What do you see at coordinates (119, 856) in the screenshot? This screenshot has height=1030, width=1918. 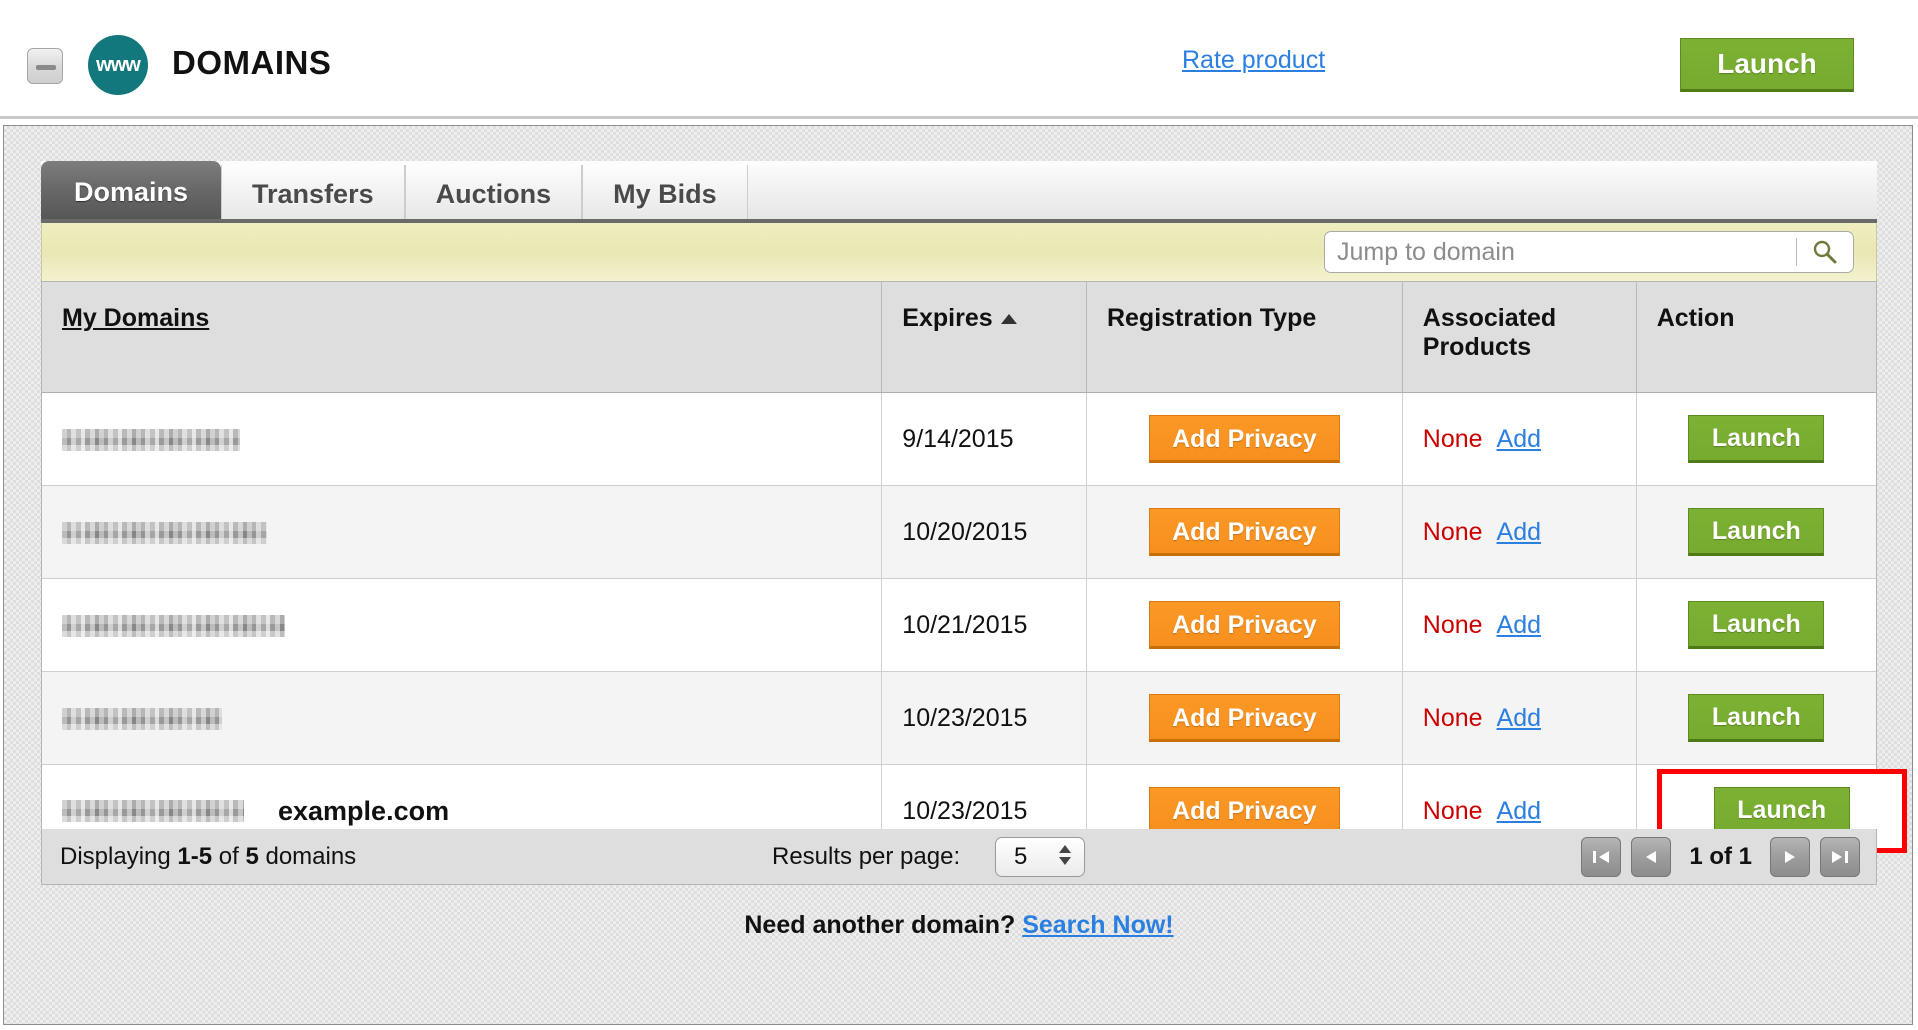 I see `displaying-prefix: Displaying` at bounding box center [119, 856].